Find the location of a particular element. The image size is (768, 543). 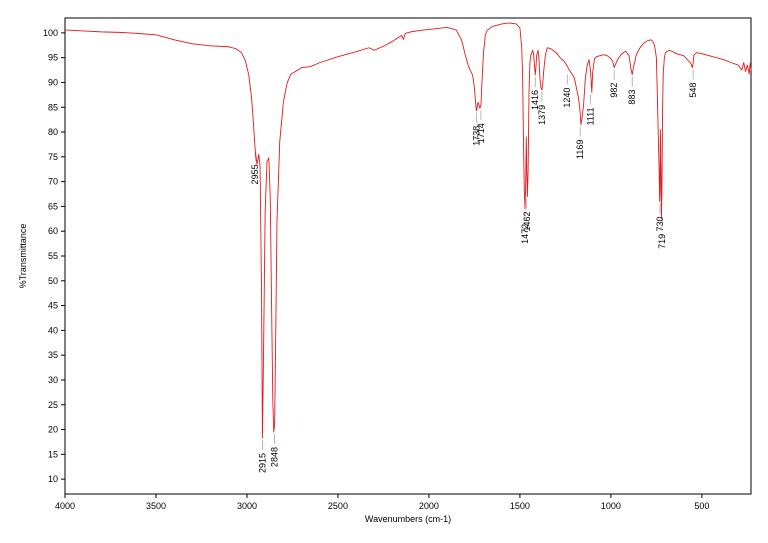

y-tick-label: 70 is located at coordinates (53, 182).